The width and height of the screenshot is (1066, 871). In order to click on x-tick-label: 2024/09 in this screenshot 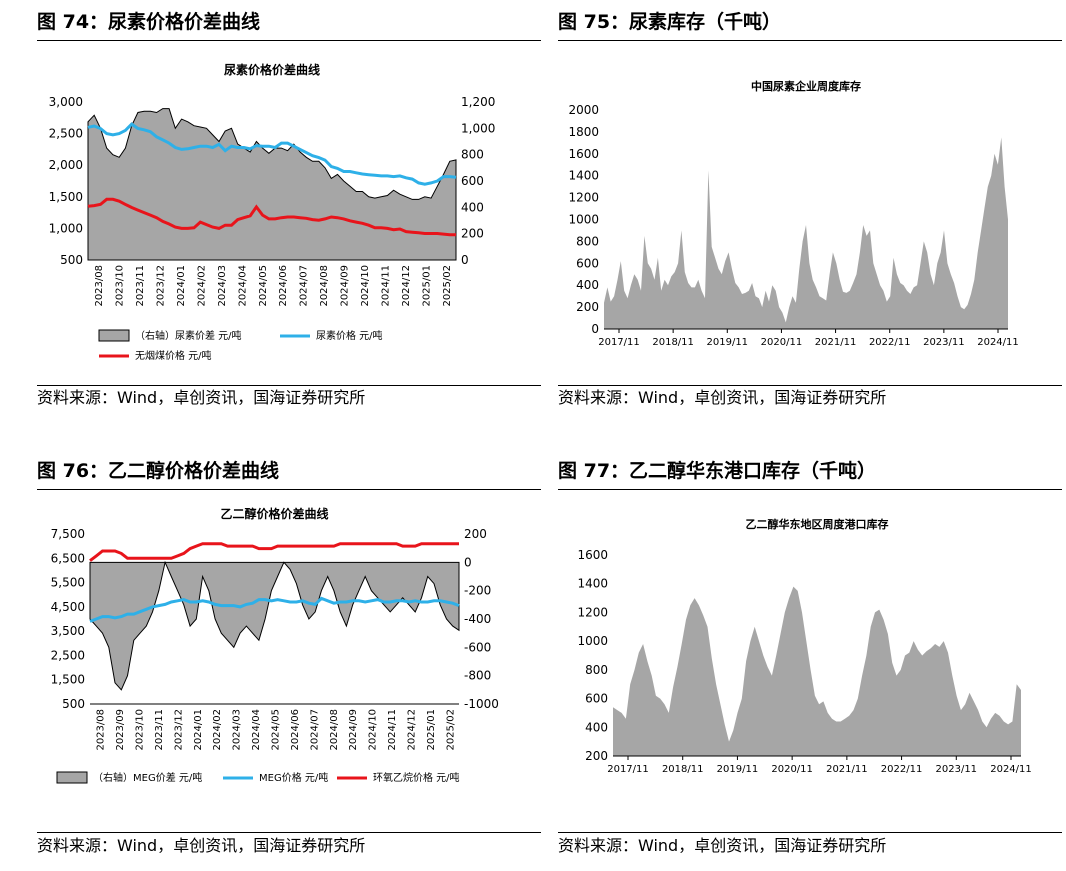, I will do `click(345, 286)`.